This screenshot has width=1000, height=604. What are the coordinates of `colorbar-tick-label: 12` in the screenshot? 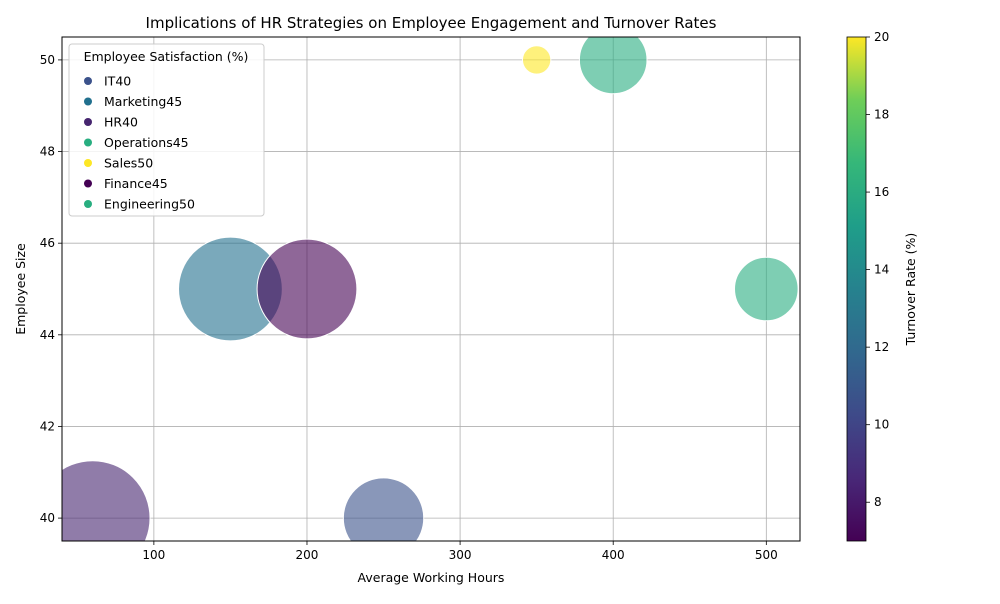 It's located at (881, 347).